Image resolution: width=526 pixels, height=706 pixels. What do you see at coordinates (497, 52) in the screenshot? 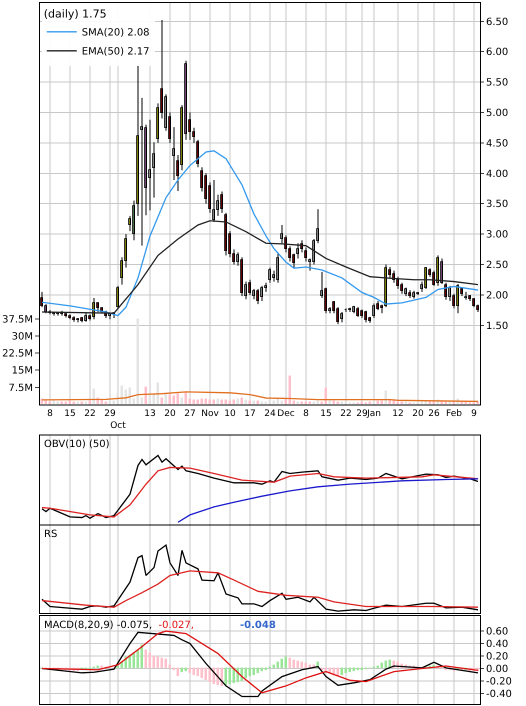
I see `y-tick-label: 6.00` at bounding box center [497, 52].